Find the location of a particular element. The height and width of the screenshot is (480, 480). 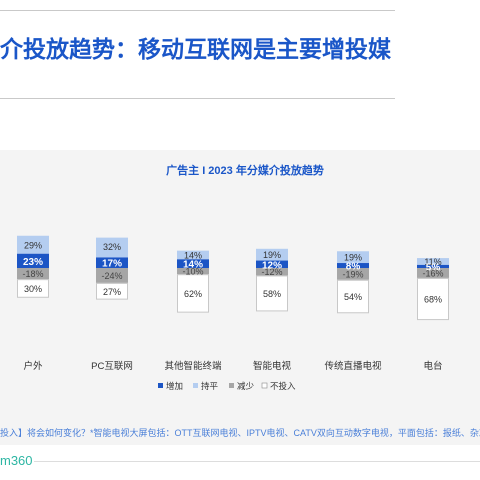

label-none: 27% is located at coordinates (112, 292).